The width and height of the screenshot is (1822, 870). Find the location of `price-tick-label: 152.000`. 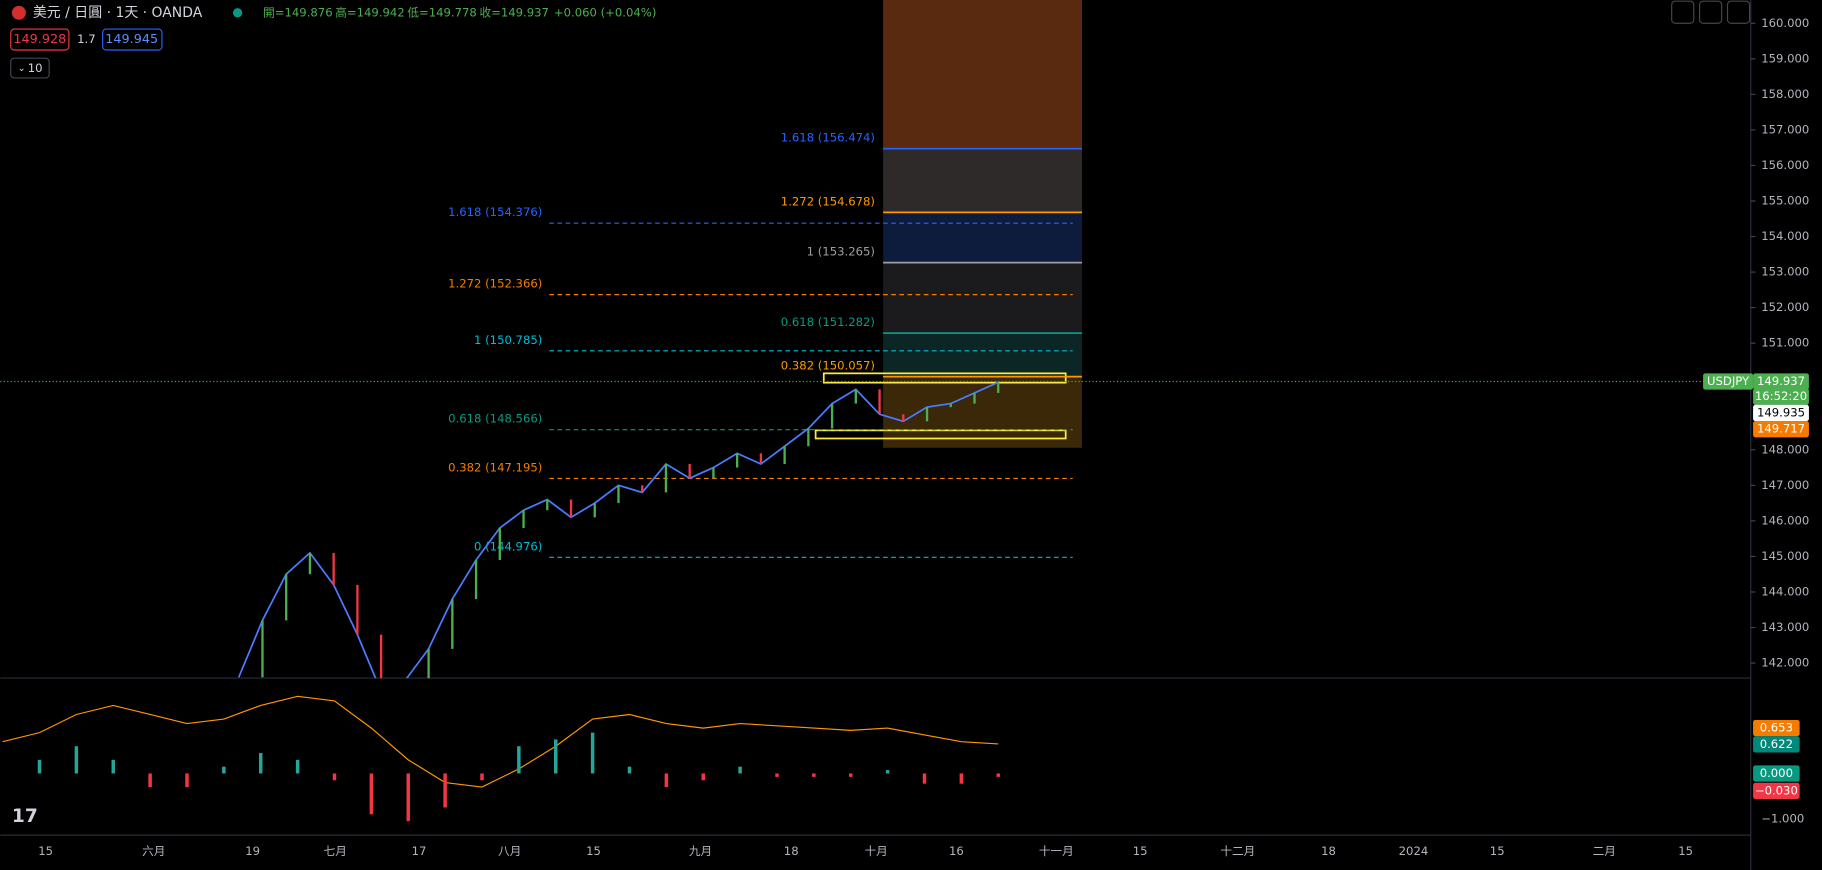

price-tick-label: 152.000 is located at coordinates (1785, 307).